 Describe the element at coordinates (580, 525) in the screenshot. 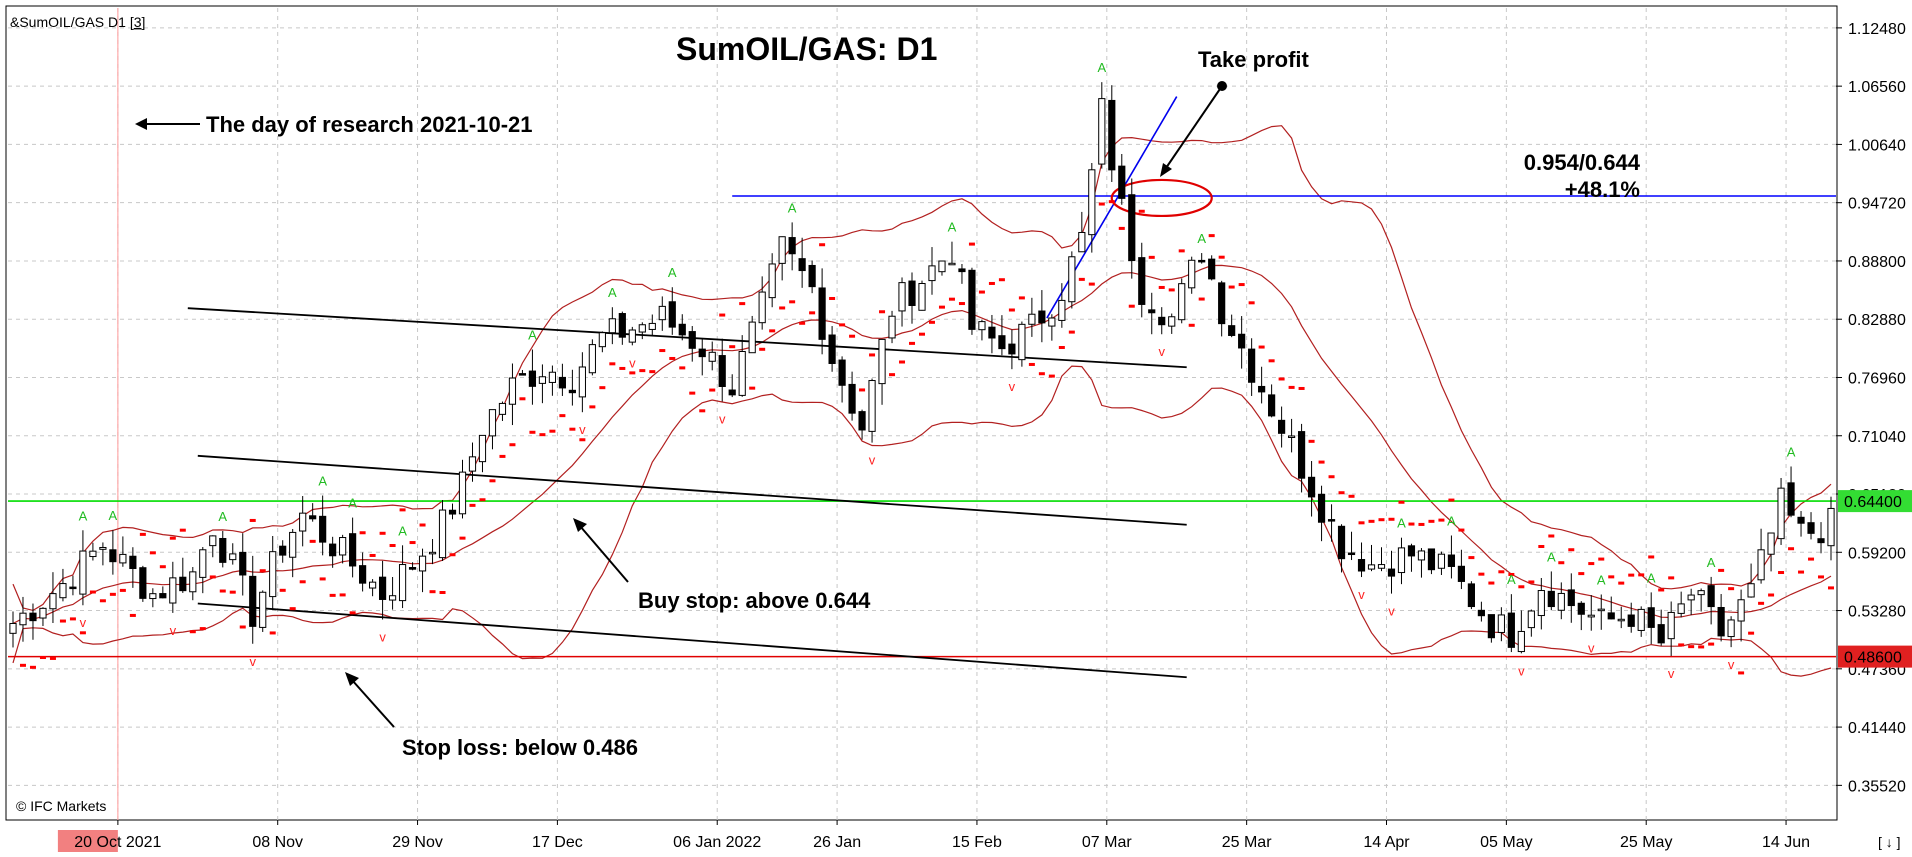

I see `buy-stop-arrowhead` at that location.